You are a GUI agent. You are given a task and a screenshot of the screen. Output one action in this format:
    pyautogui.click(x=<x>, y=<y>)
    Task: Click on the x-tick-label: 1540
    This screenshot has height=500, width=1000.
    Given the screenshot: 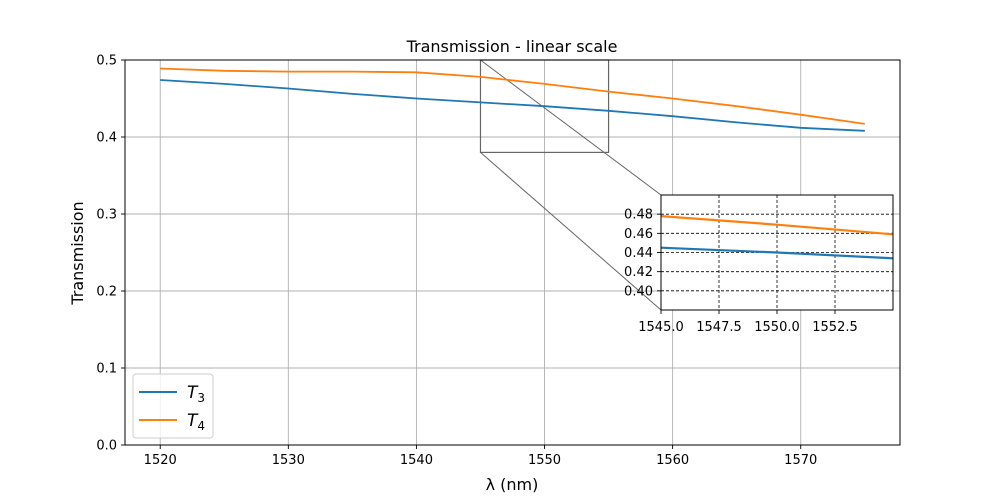 What is the action you would take?
    pyautogui.click(x=416, y=460)
    